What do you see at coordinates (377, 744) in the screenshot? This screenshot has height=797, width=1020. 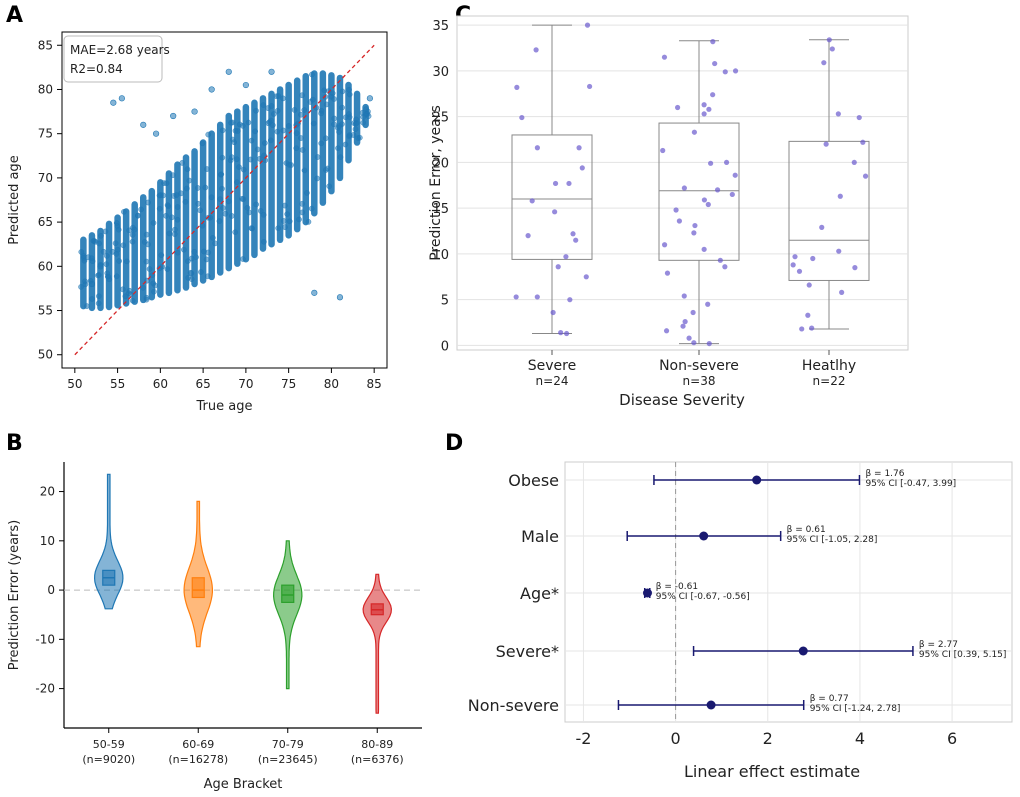 I see `x-tick-label: 80-89` at bounding box center [377, 744].